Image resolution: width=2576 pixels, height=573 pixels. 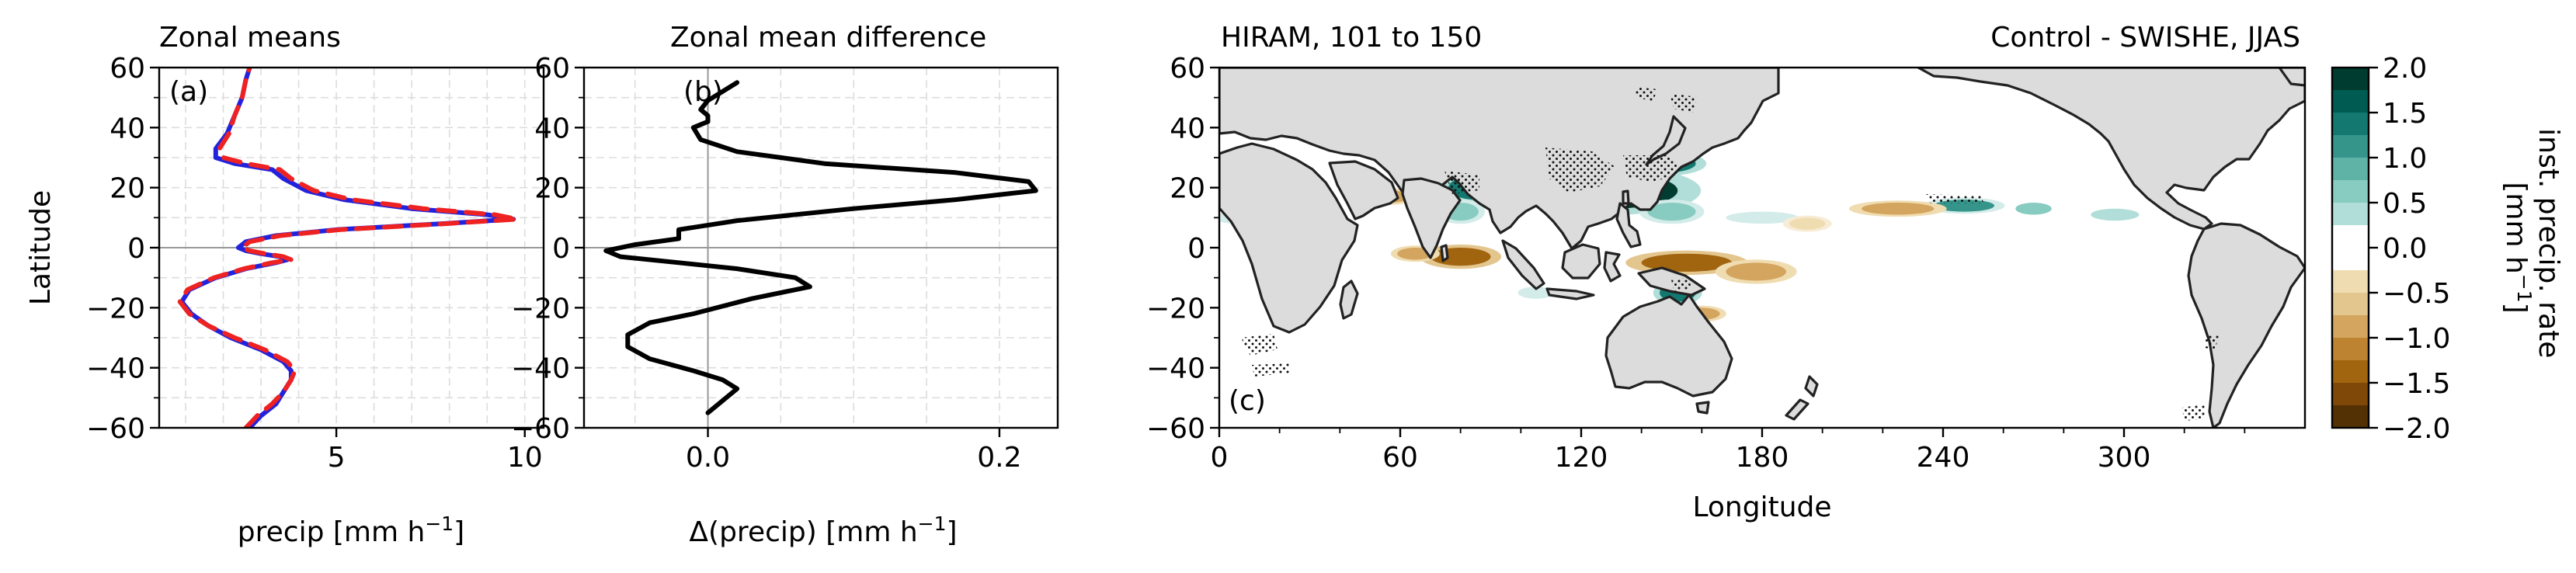 I want to click on panel-c-xlabel: Longitude, so click(x=1761, y=507).